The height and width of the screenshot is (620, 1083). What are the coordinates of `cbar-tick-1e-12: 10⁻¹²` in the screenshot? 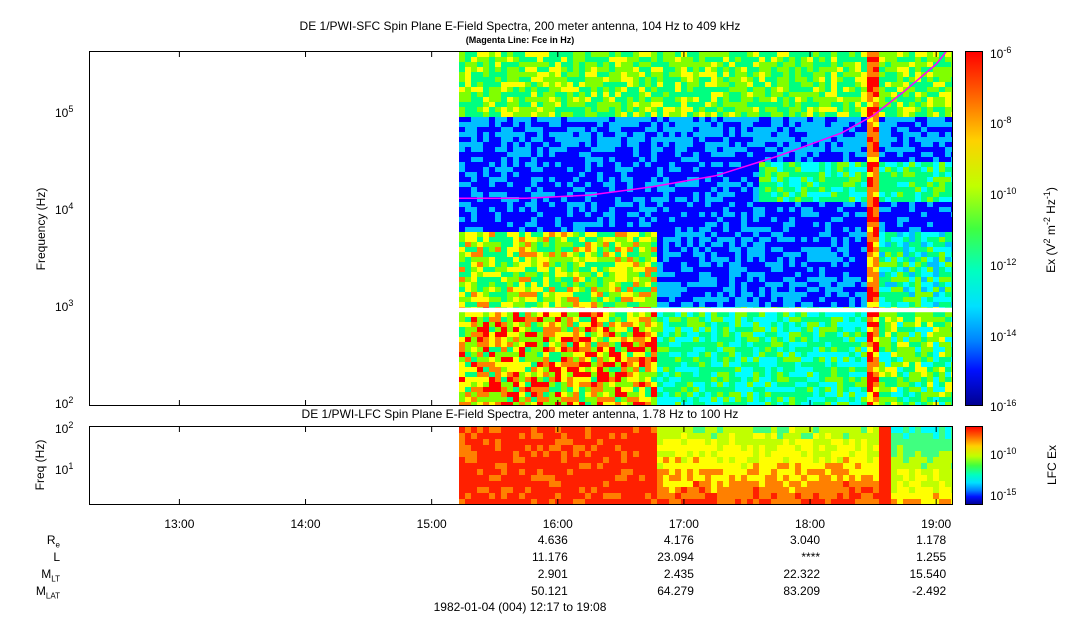 It's located at (1003, 265).